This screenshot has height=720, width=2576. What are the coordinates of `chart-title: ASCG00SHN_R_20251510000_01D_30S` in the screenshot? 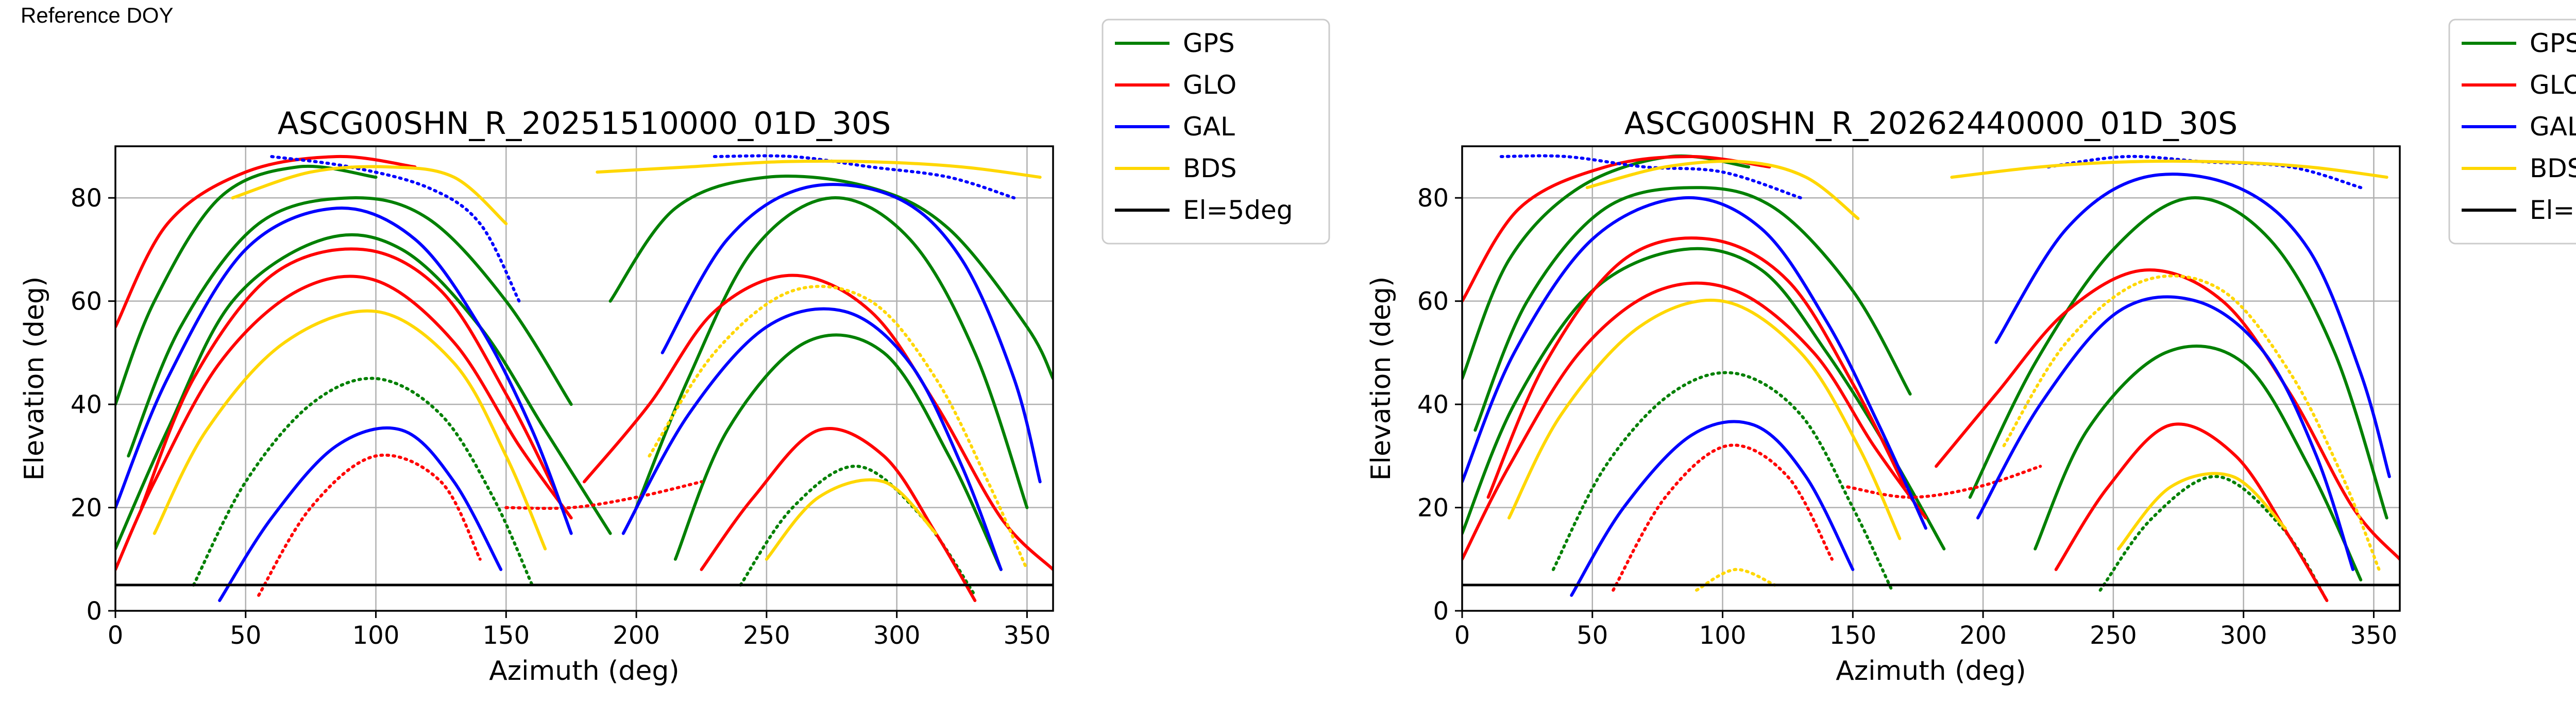 It's located at (584, 124).